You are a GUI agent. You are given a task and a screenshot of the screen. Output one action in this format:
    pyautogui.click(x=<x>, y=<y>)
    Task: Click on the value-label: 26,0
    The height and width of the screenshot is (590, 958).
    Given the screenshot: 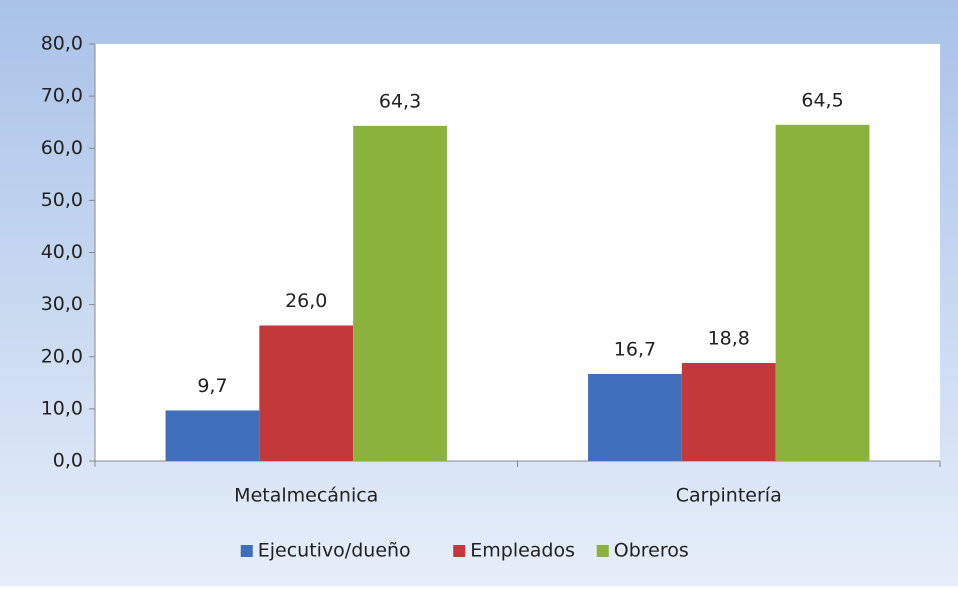 What is the action you would take?
    pyautogui.click(x=306, y=301)
    